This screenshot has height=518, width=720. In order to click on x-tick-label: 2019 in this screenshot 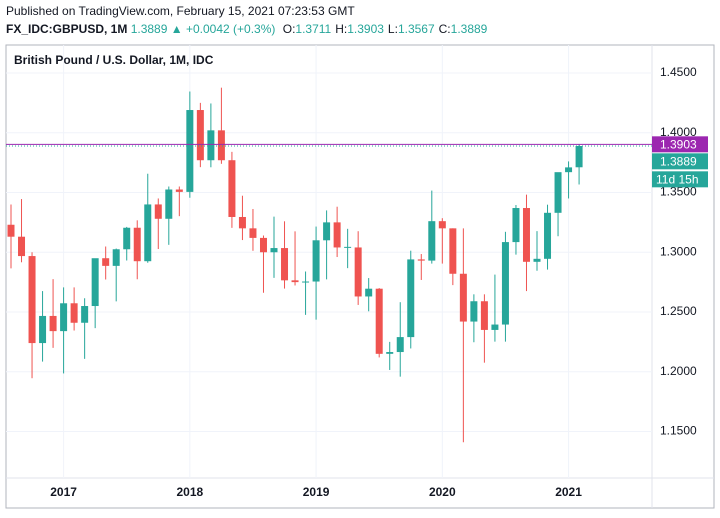, I will do `click(316, 492)`.